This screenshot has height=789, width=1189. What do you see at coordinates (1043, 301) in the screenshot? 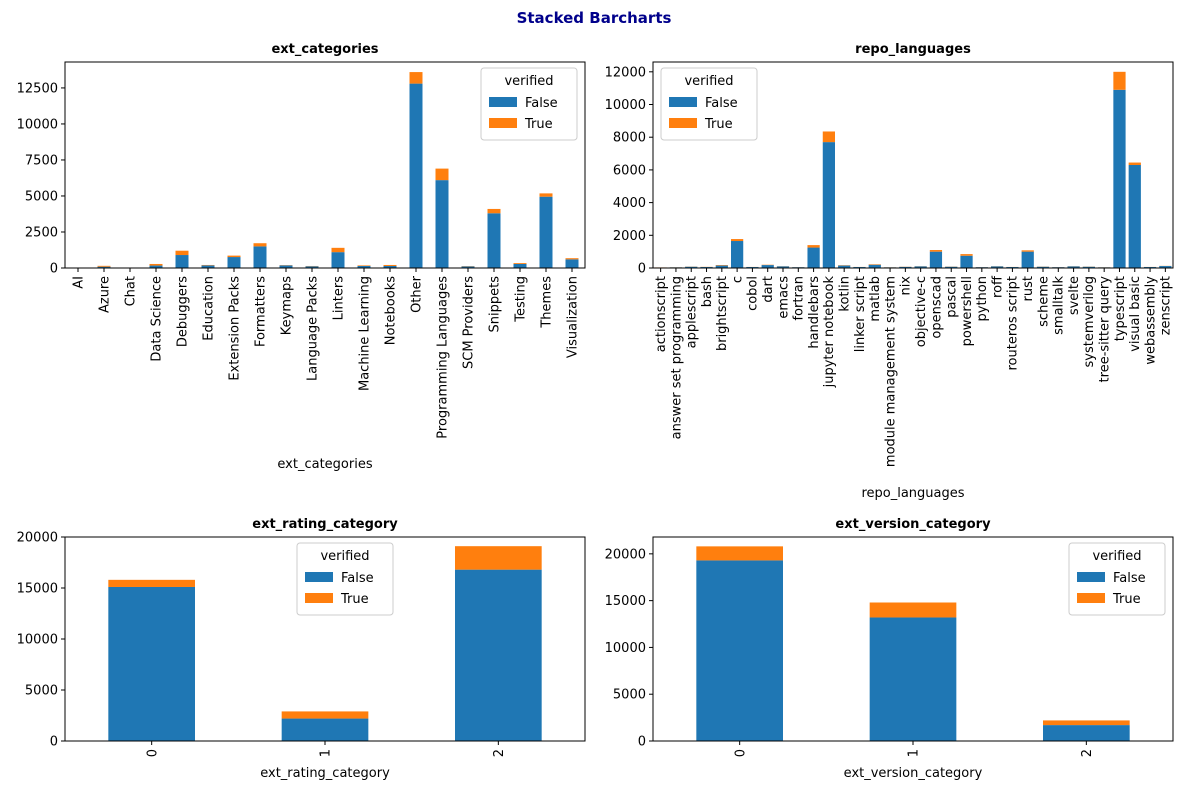
I see `x-tick-label: scheme` at bounding box center [1043, 301].